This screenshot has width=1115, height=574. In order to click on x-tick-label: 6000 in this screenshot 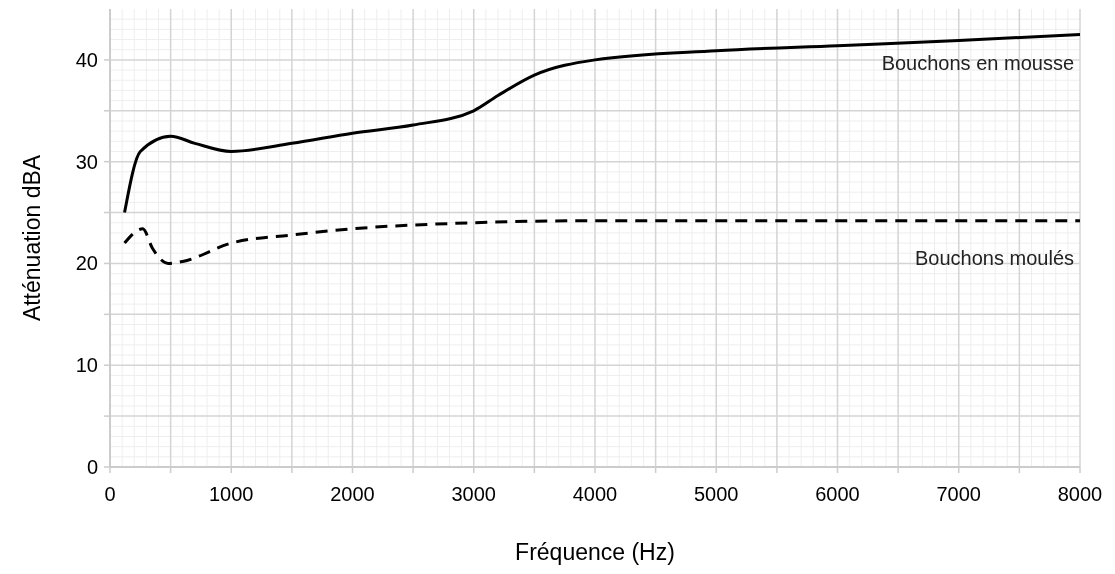, I will do `click(837, 494)`.